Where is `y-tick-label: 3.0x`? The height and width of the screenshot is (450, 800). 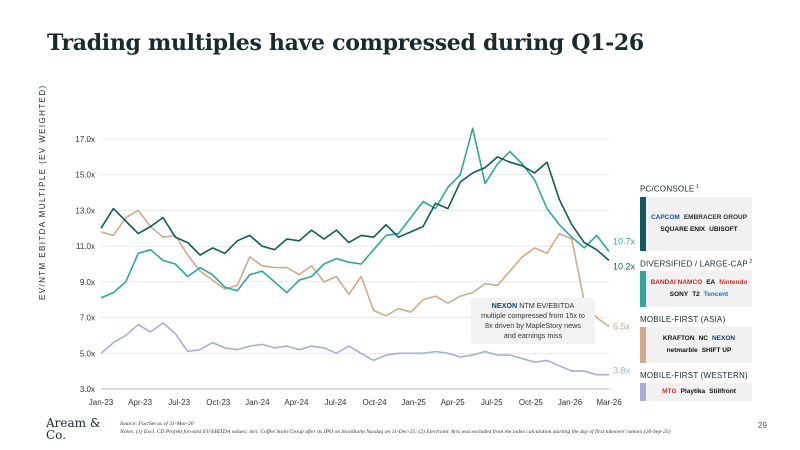
y-tick-label: 3.0x is located at coordinates (87, 389).